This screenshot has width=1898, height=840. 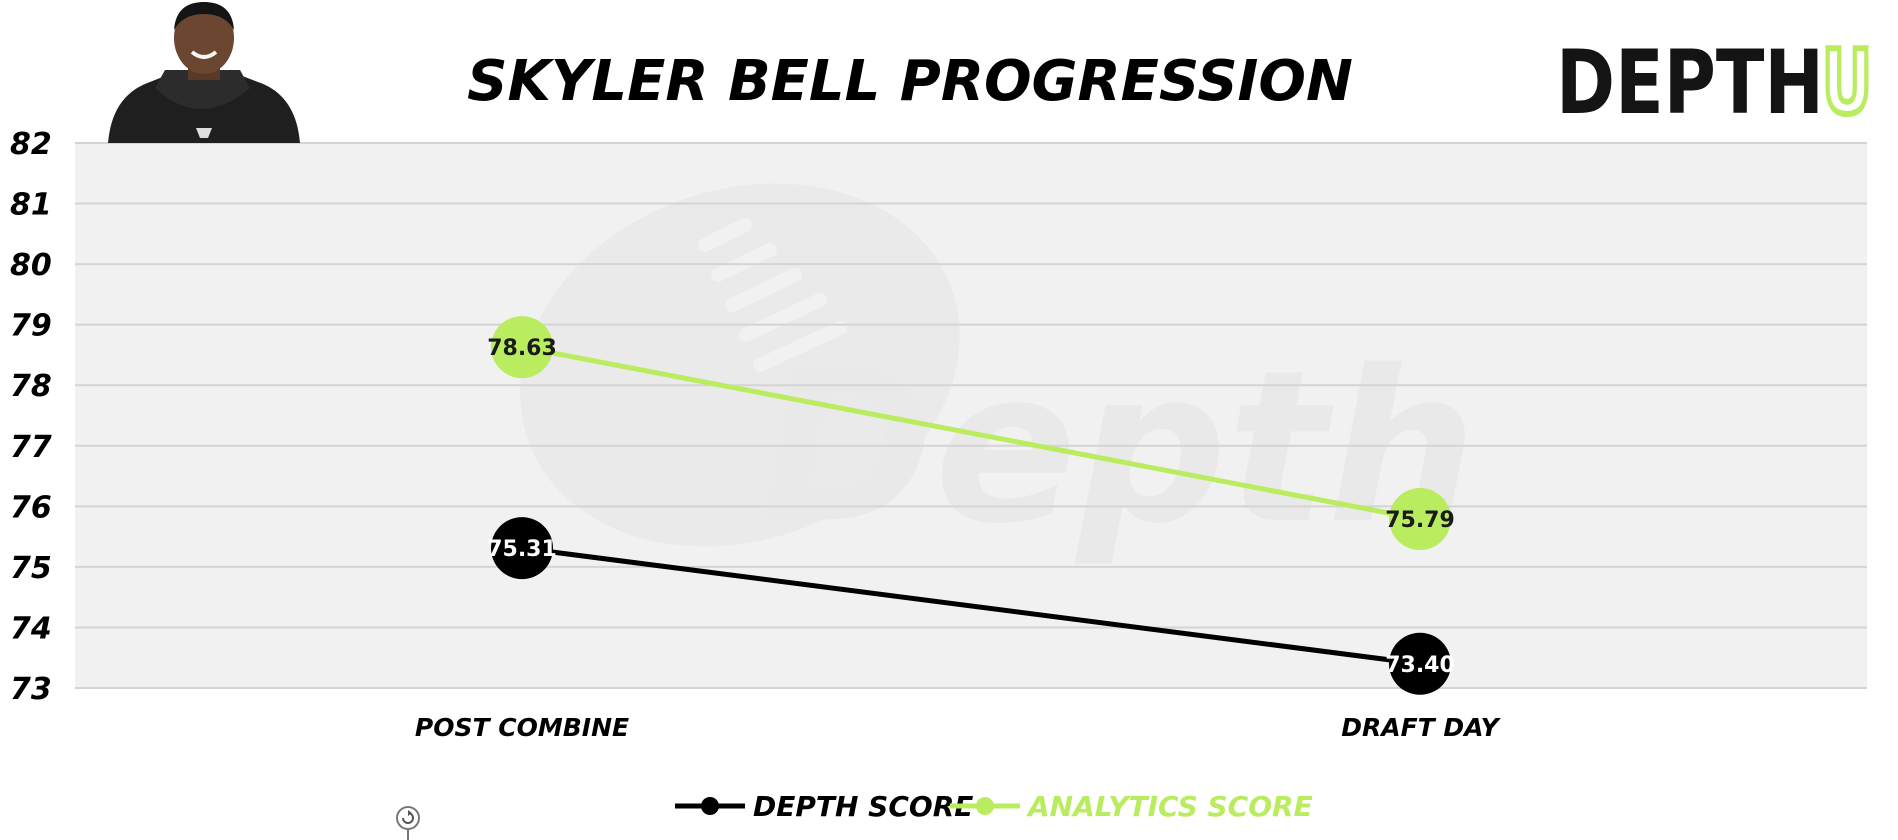 I want to click on data-label: 75.79, so click(x=1420, y=520).